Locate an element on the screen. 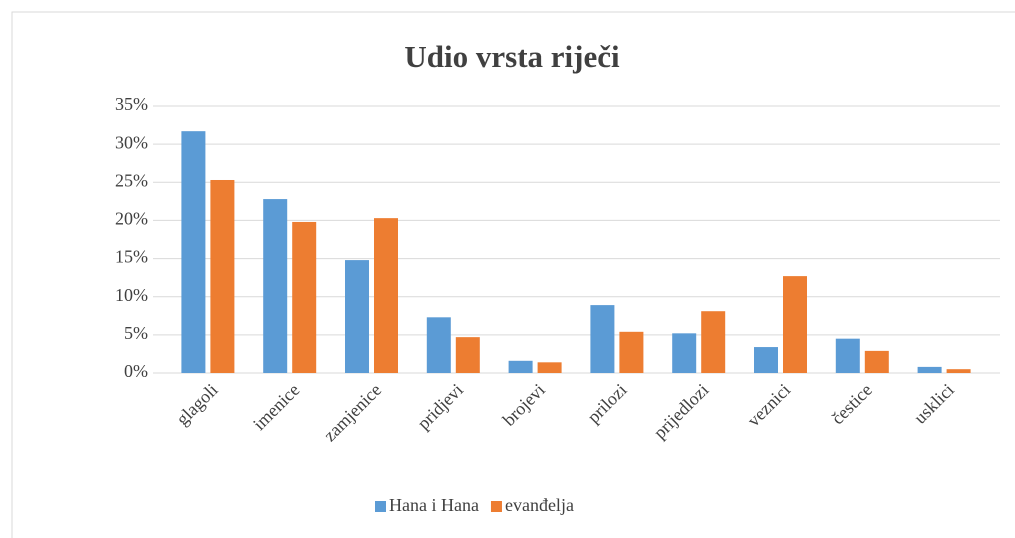 The height and width of the screenshot is (538, 1015). y-tick-label: 20% is located at coordinates (131, 219).